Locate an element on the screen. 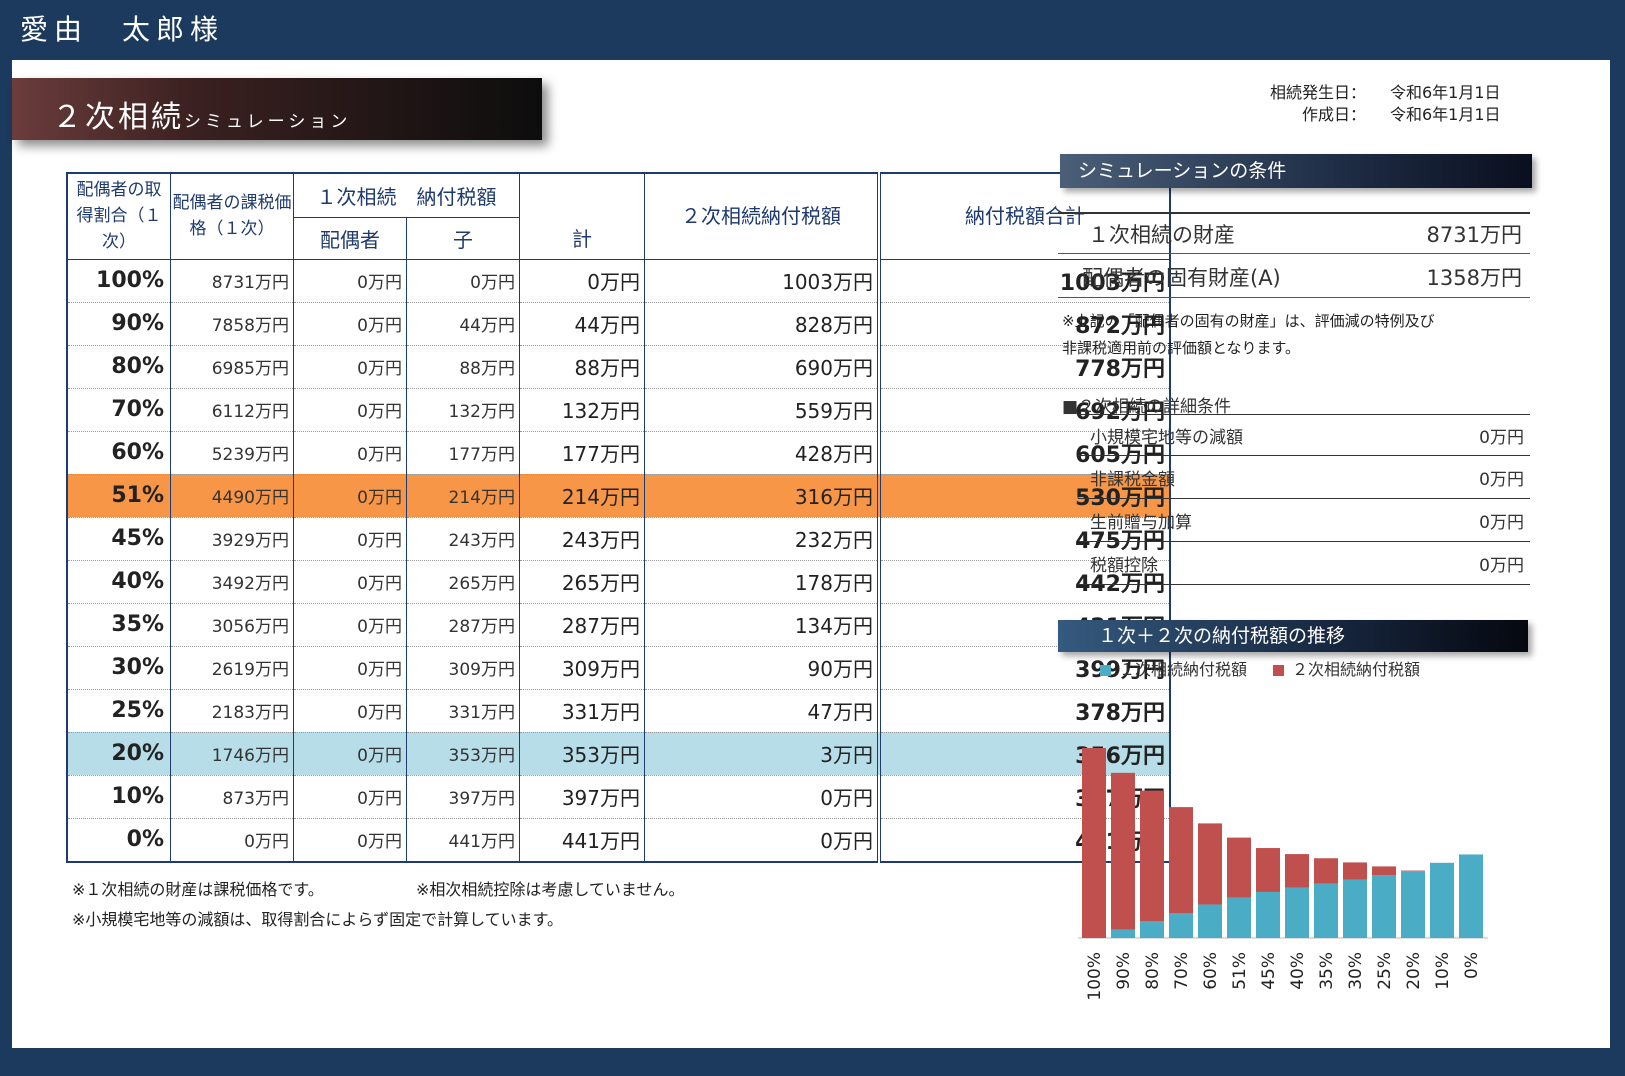 Image resolution: width=1625 pixels, height=1076 pixels. table-row: 51% 4490万円 0万円 214万円 214万円 316万円 530万円 is located at coordinates (618, 496).